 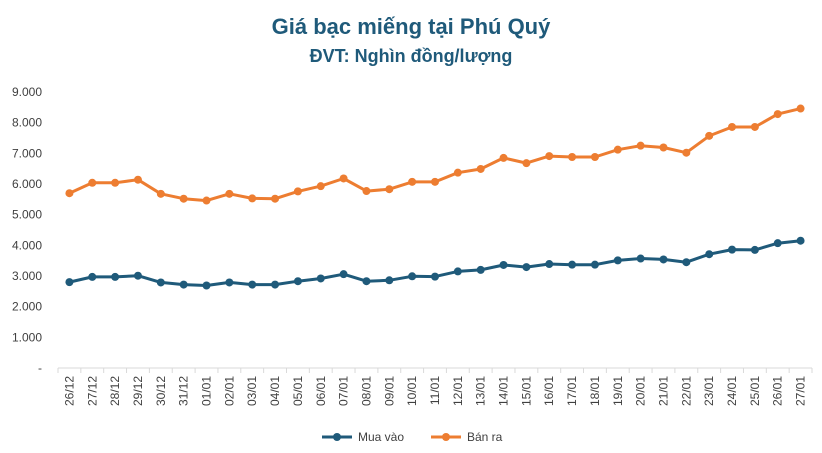 What do you see at coordinates (27, 215) in the screenshot?
I see `y-tick-label: 5.000` at bounding box center [27, 215].